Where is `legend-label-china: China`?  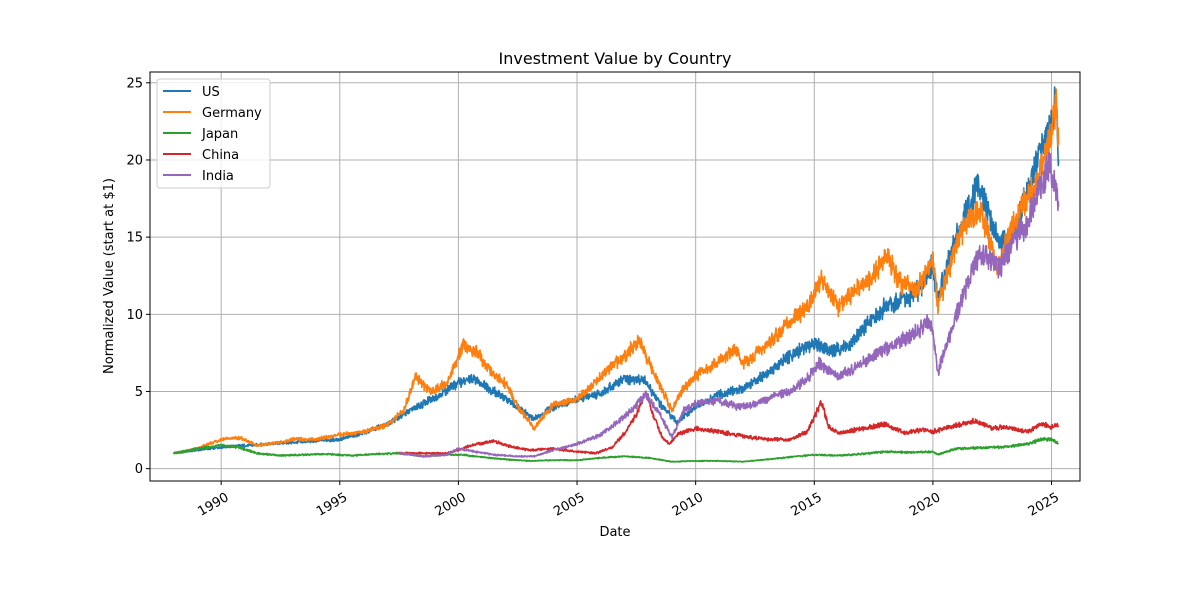
legend-label-china: China is located at coordinates (220, 155).